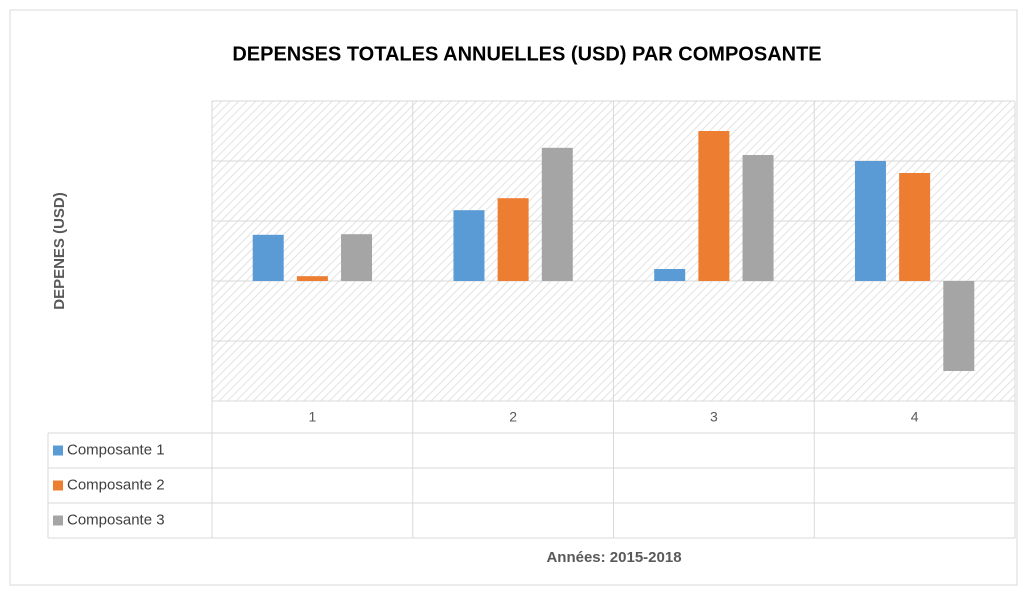  What do you see at coordinates (513, 417) in the screenshot?
I see `x-tick-label: 2` at bounding box center [513, 417].